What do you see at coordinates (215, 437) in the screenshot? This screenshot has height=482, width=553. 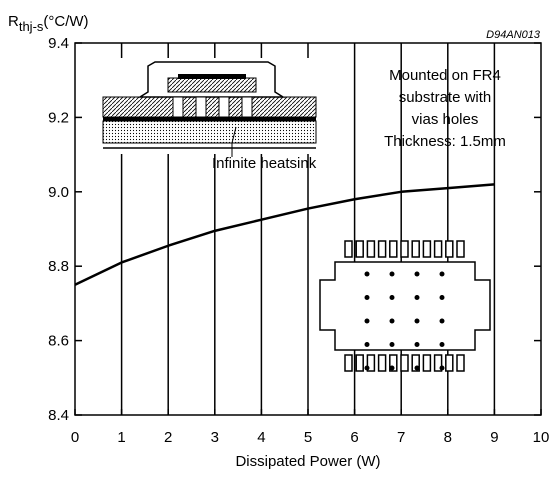 I see `x-tick-label: 3` at bounding box center [215, 437].